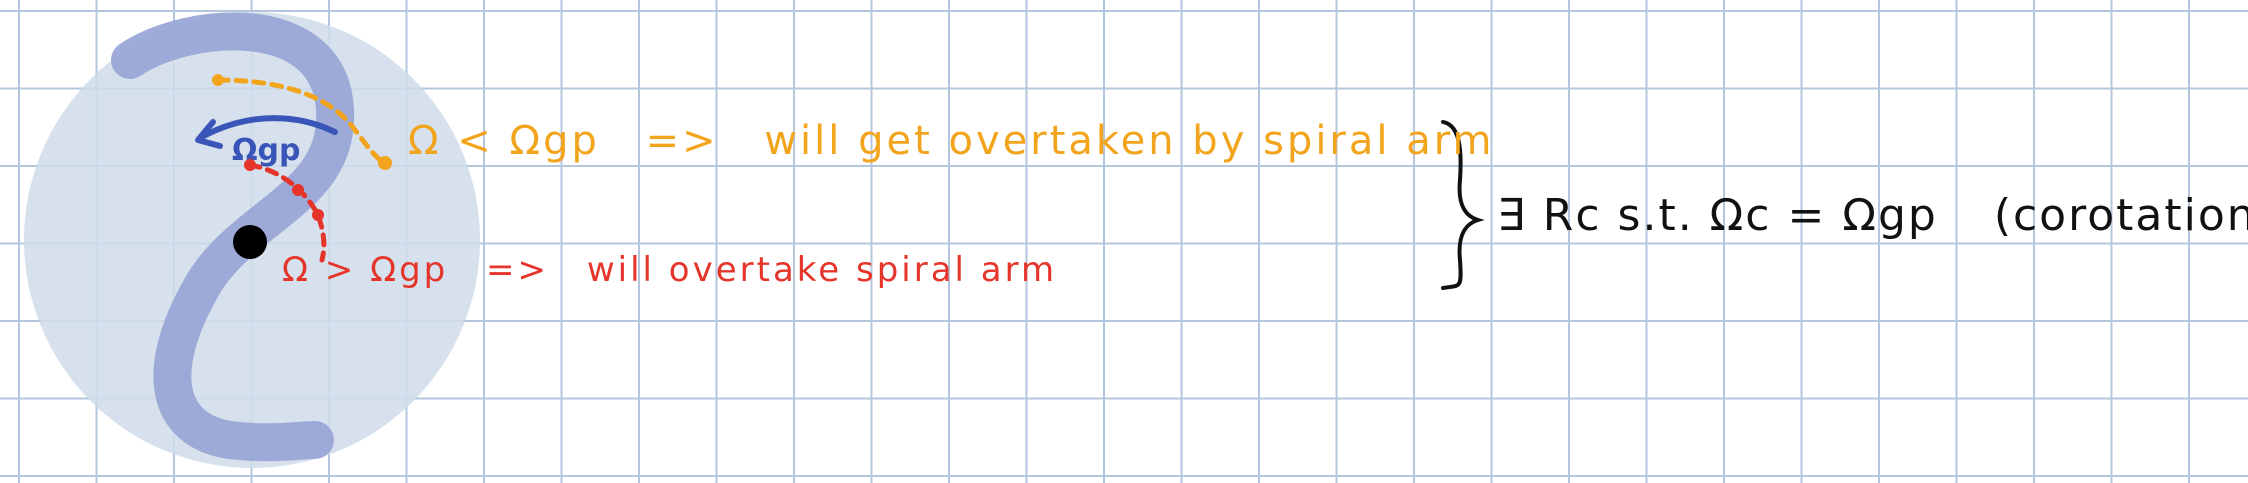 This screenshot has height=483, width=2248. Describe the element at coordinates (1129, 141) in the screenshot. I see `slow-result: will get overtaken by spiral arm` at that location.